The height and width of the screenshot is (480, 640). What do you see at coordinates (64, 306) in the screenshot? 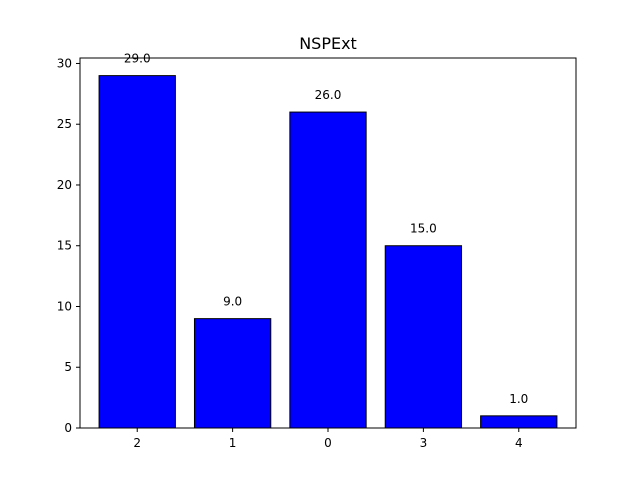
I see `y-tick-label: 10` at bounding box center [64, 306].